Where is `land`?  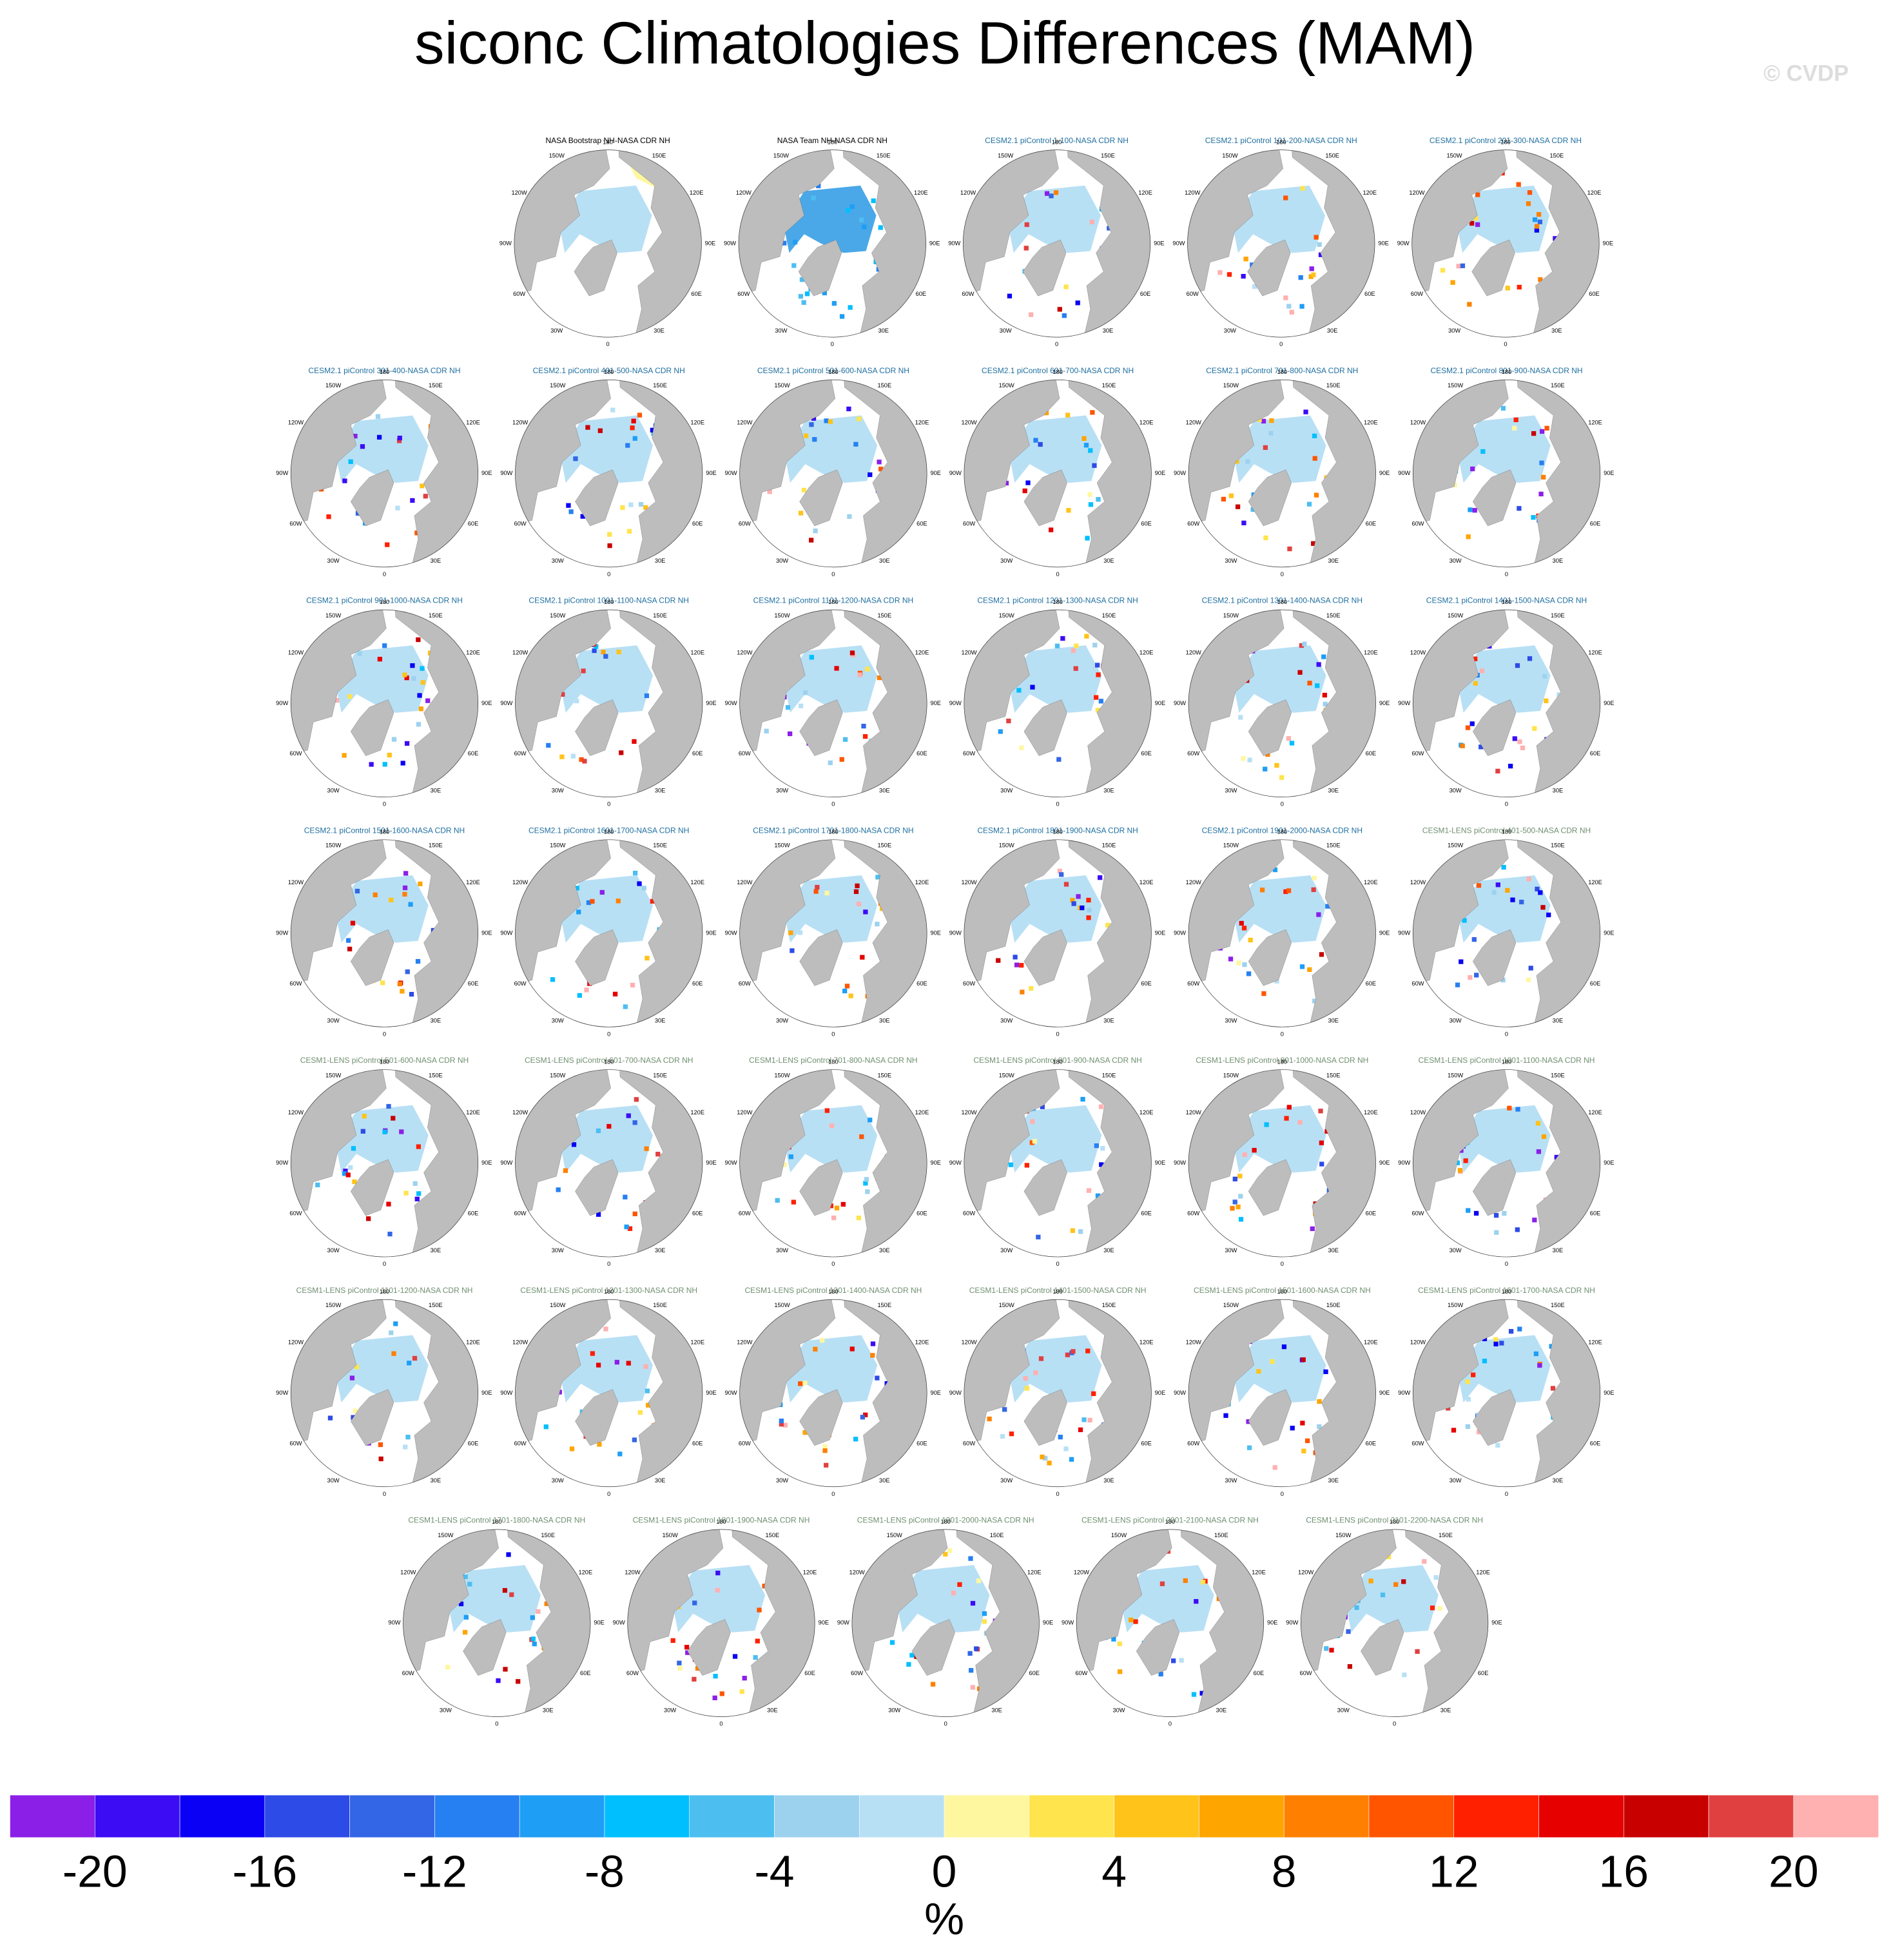 land is located at coordinates (1268, 268).